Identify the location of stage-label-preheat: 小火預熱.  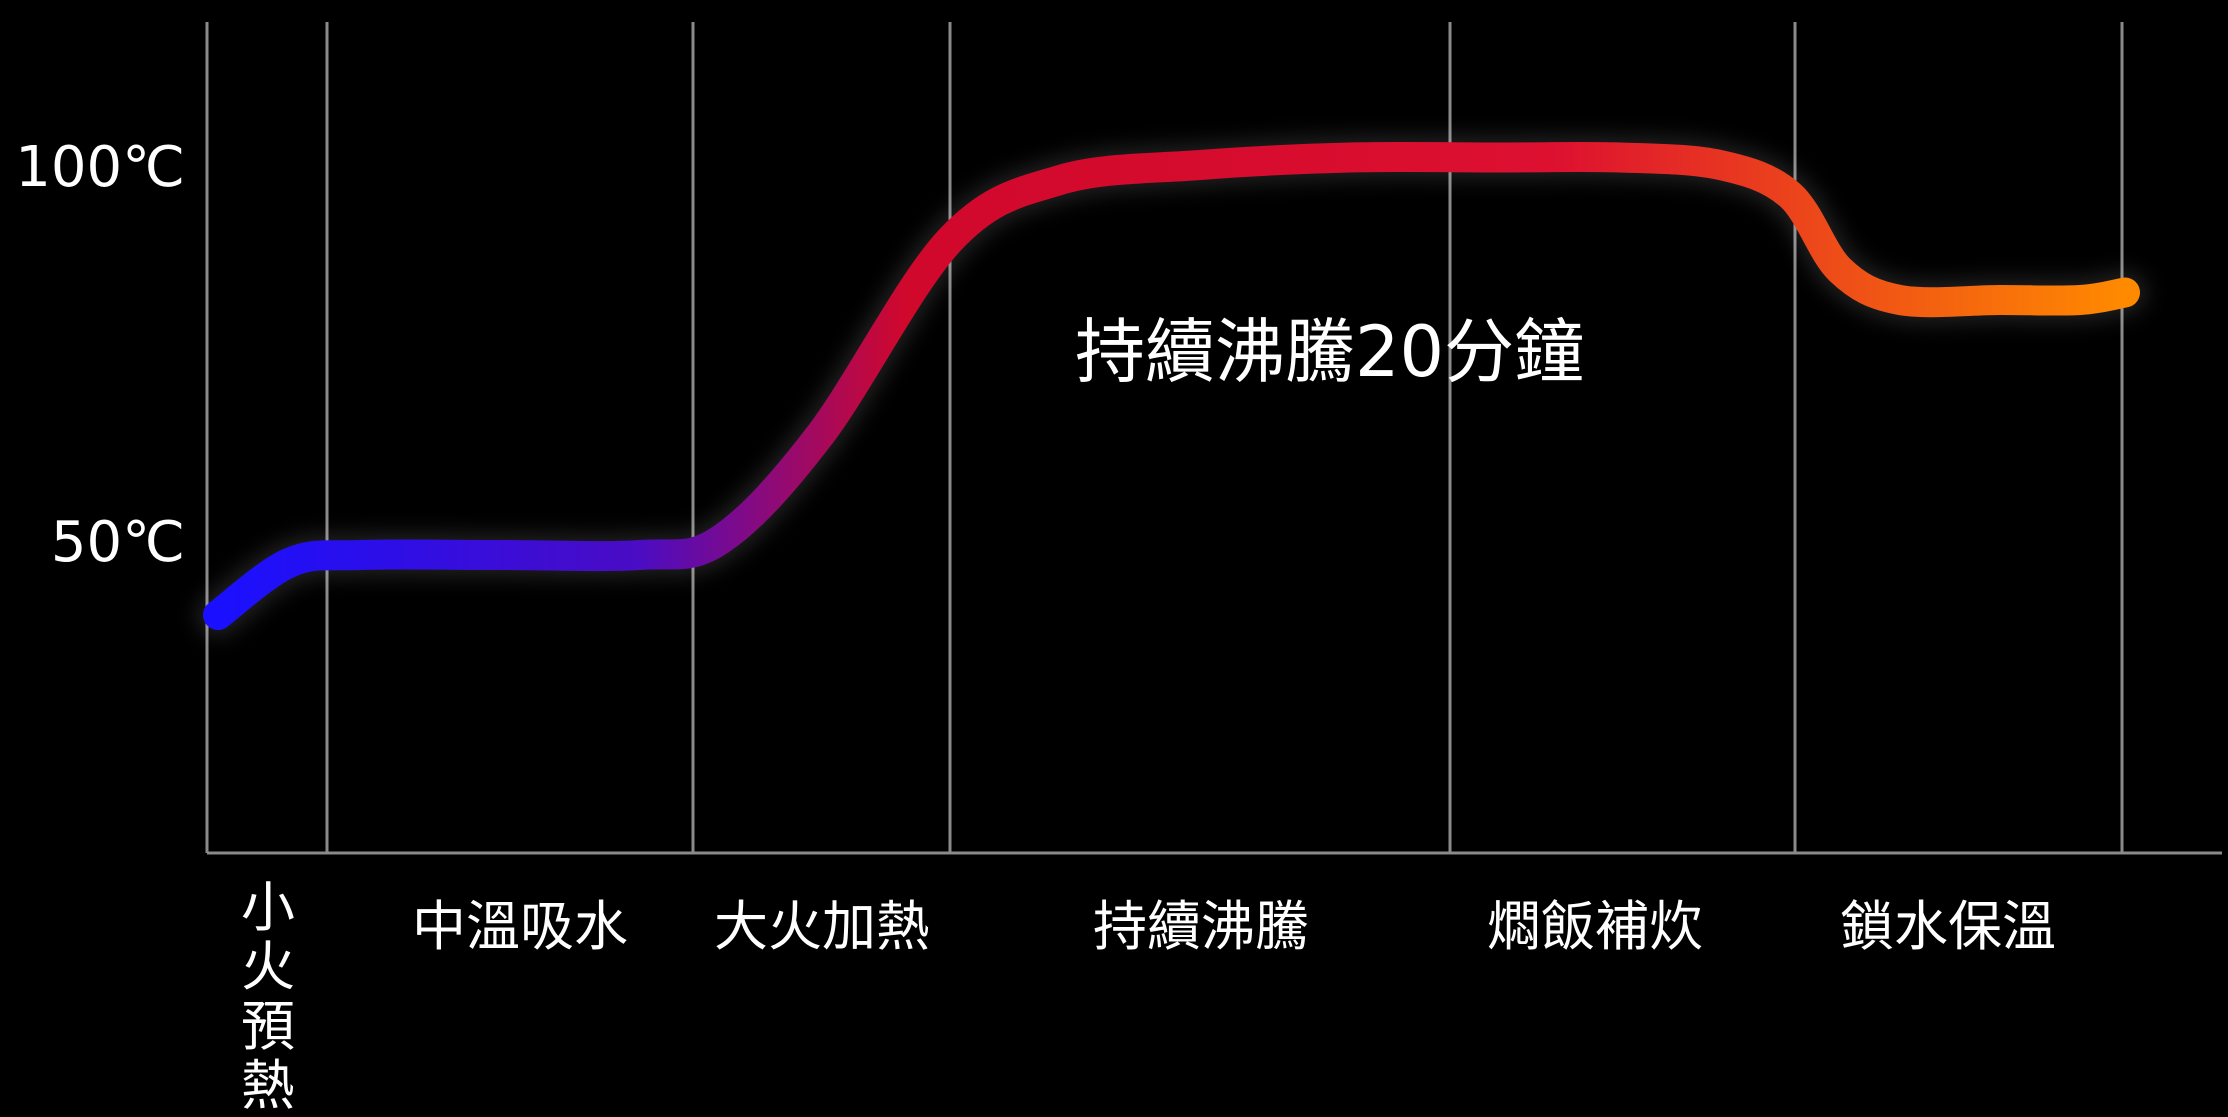
(268, 996).